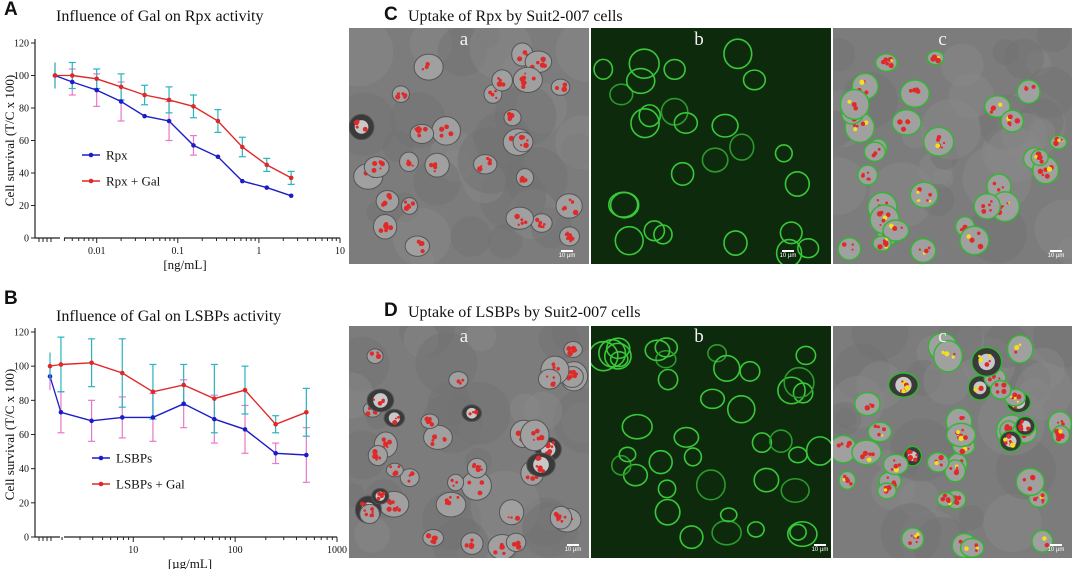 This screenshot has height=569, width=1072. I want to click on panel-title-a: Influence of Gal on Rpx activity, so click(160, 16).